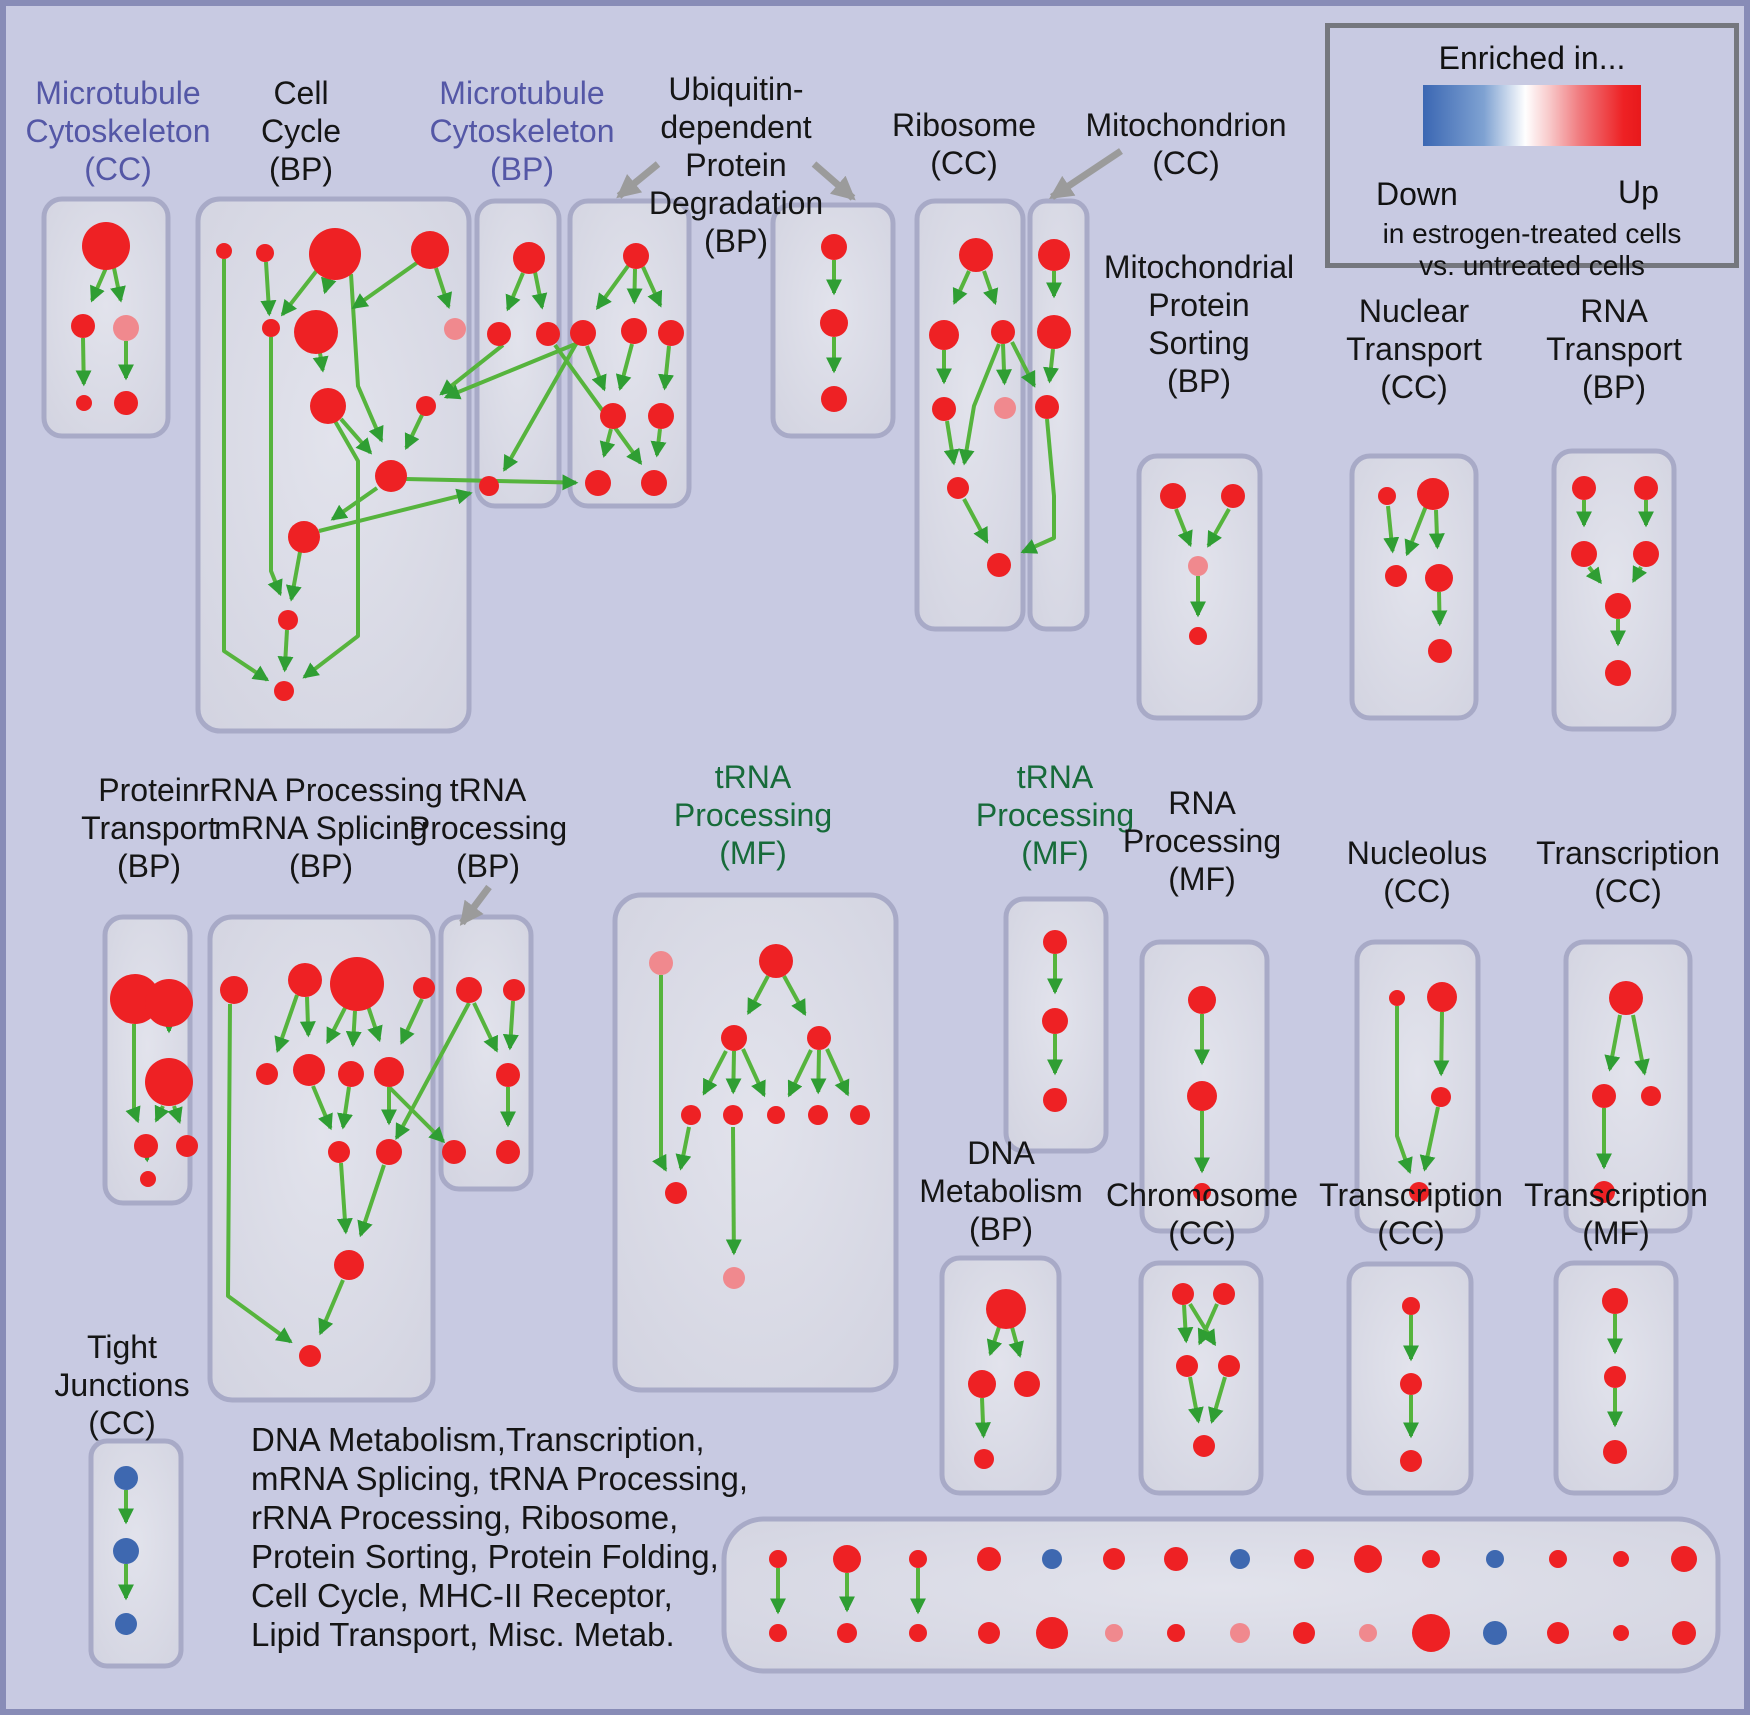 The width and height of the screenshot is (1750, 1715). What do you see at coordinates (1638, 192) in the screenshot?
I see `legend-up-label: Up` at bounding box center [1638, 192].